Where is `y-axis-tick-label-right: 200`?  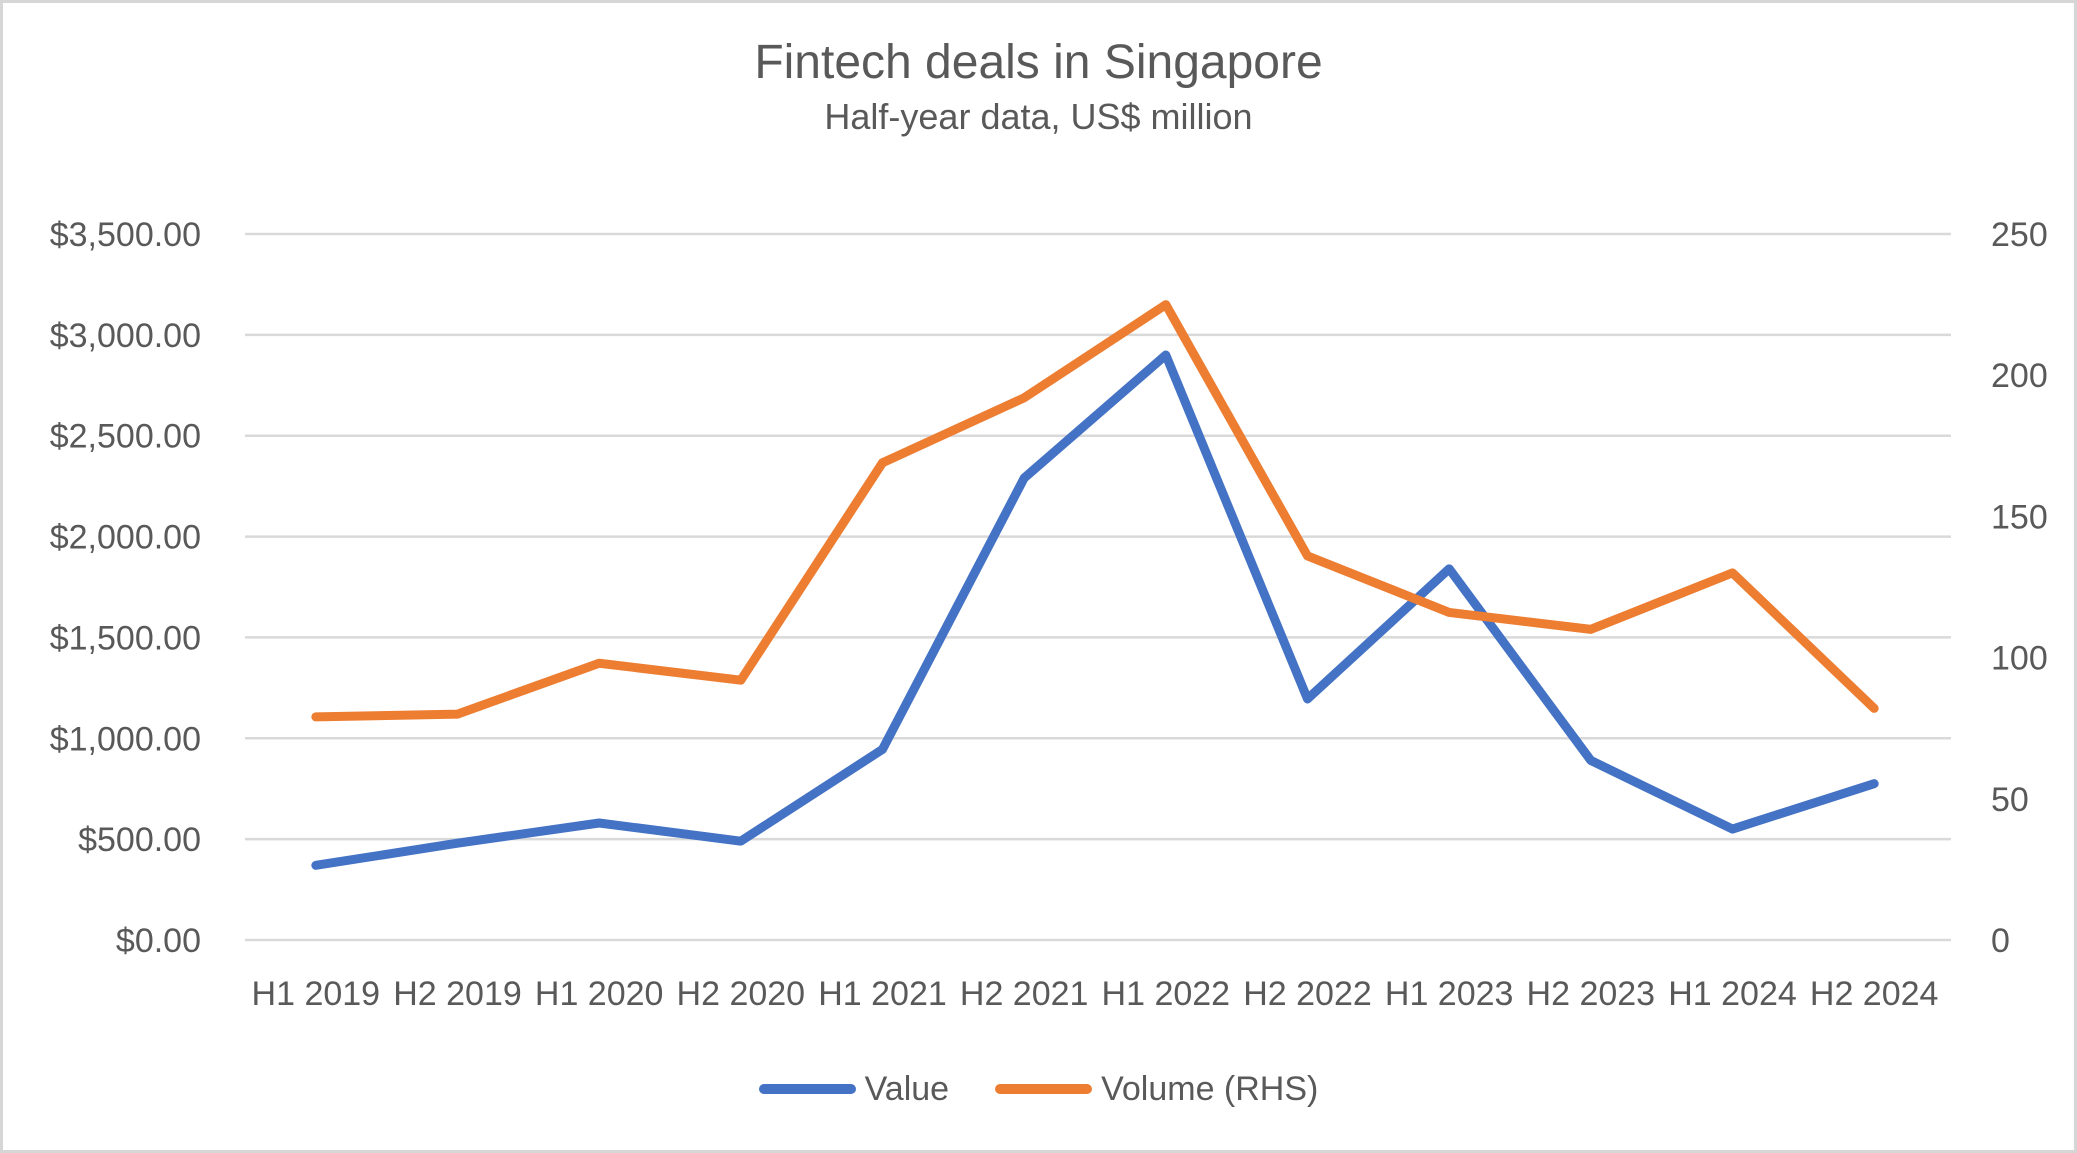 y-axis-tick-label-right: 200 is located at coordinates (2019, 376).